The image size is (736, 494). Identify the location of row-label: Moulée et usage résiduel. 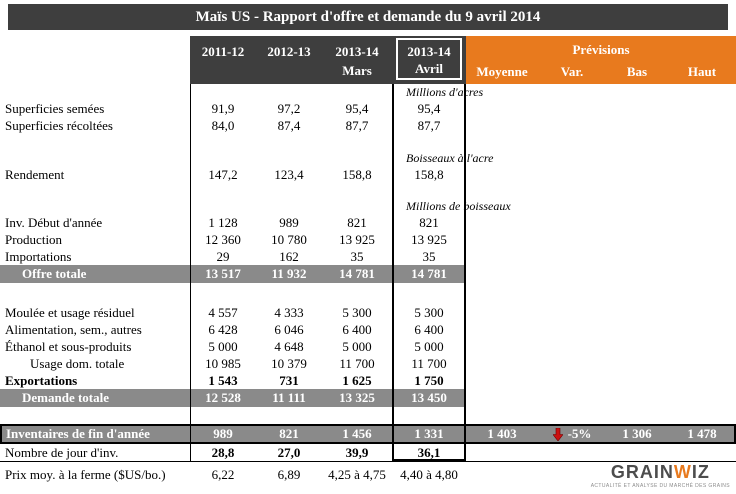
(70, 312).